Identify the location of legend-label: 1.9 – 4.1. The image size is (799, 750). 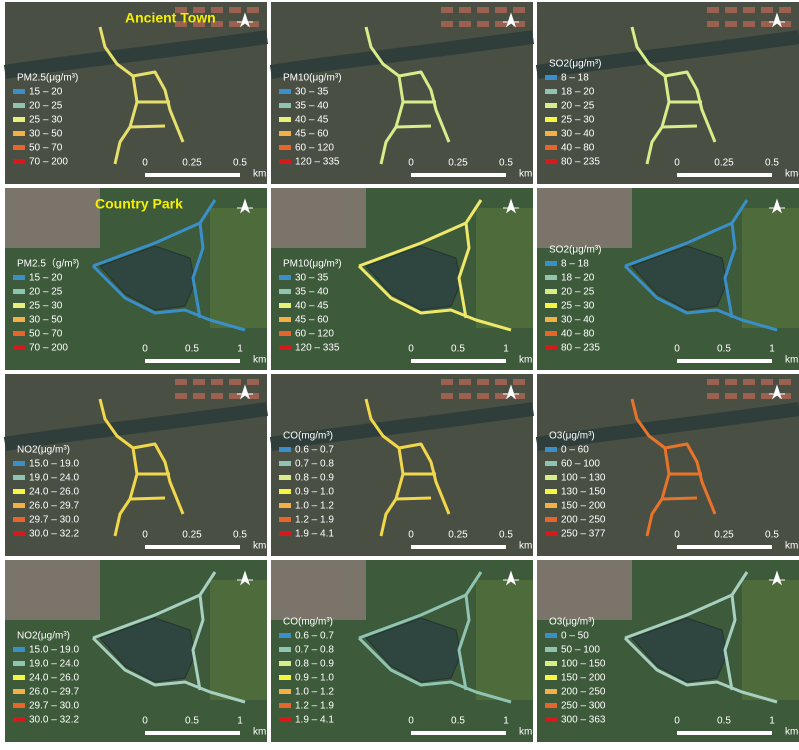
(314, 720).